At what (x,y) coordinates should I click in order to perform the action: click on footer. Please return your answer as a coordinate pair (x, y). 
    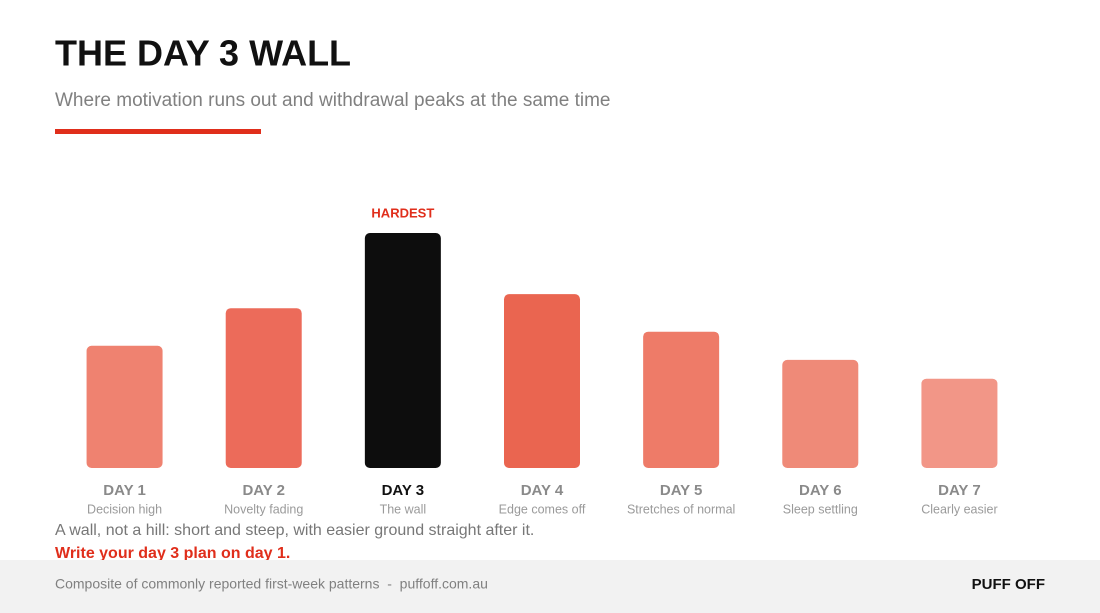
    Looking at the image, I should click on (550, 586).